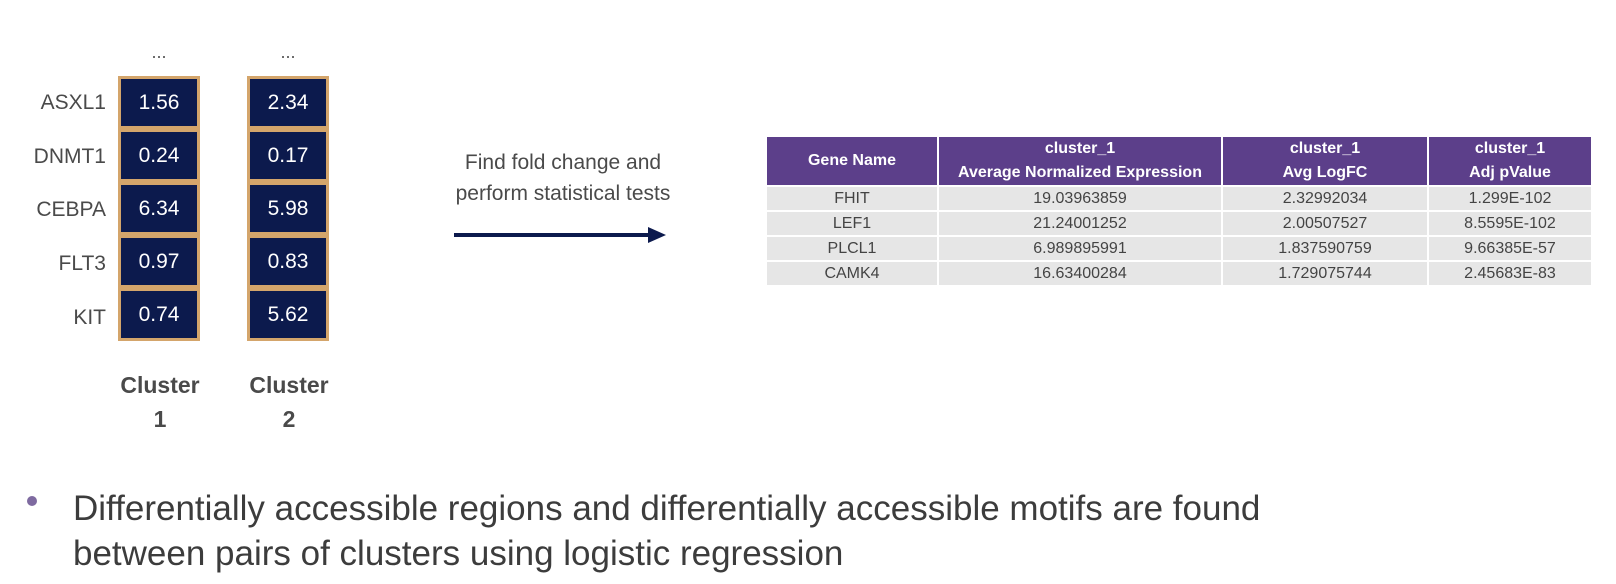 This screenshot has height=584, width=1616. I want to click on table-cell: 16.63400284, so click(1080, 273).